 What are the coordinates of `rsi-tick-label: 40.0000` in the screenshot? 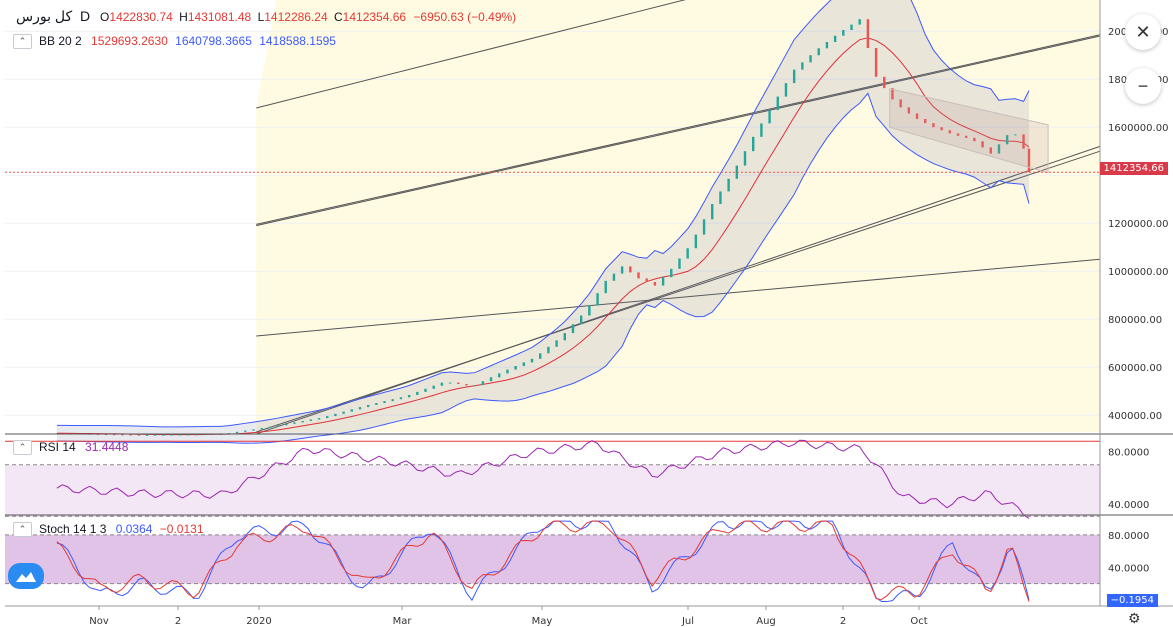 It's located at (1128, 505).